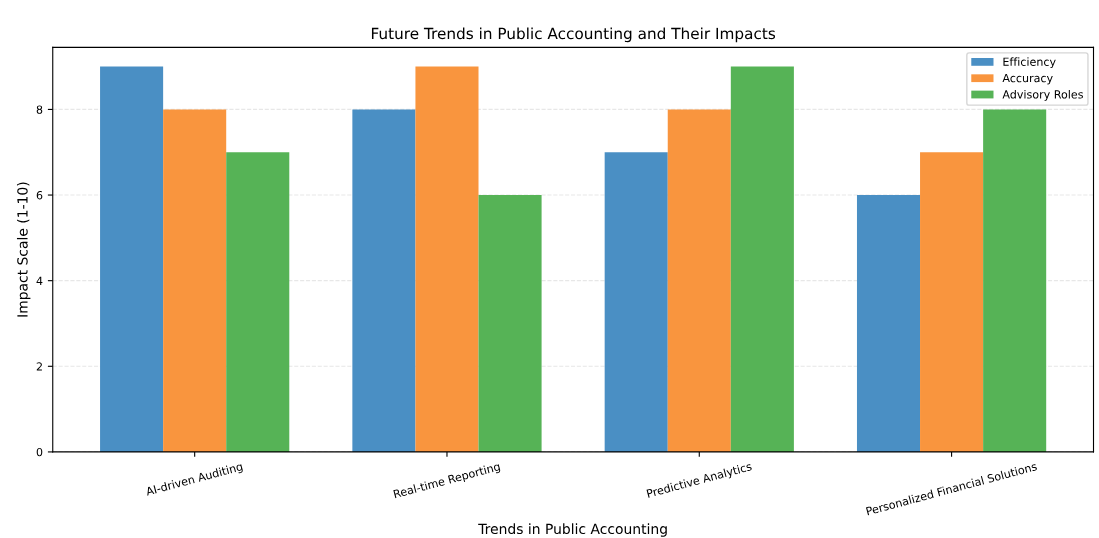 This screenshot has width=1099, height=538. Describe the element at coordinates (39, 280) in the screenshot. I see `y-tick-label: 4` at that location.